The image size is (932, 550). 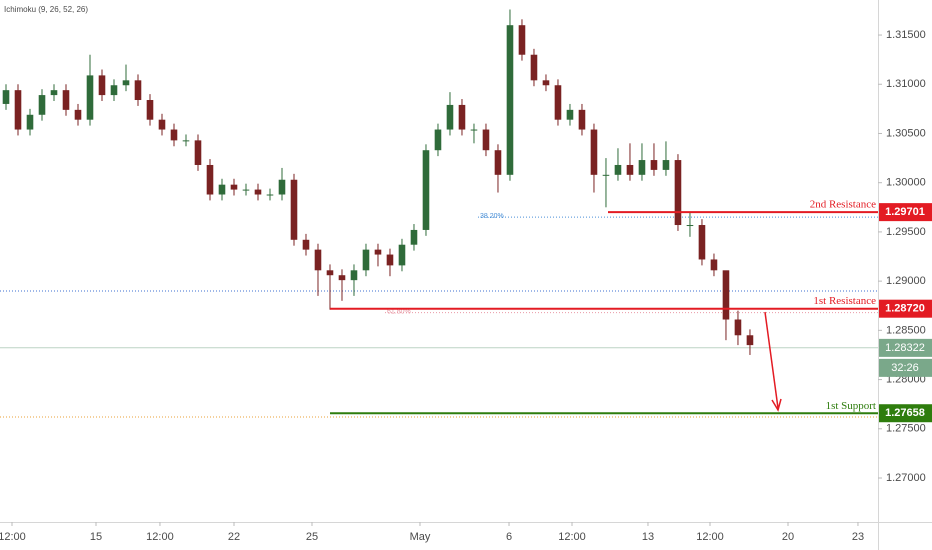 I want to click on countdown: 32:26, so click(x=905, y=368).